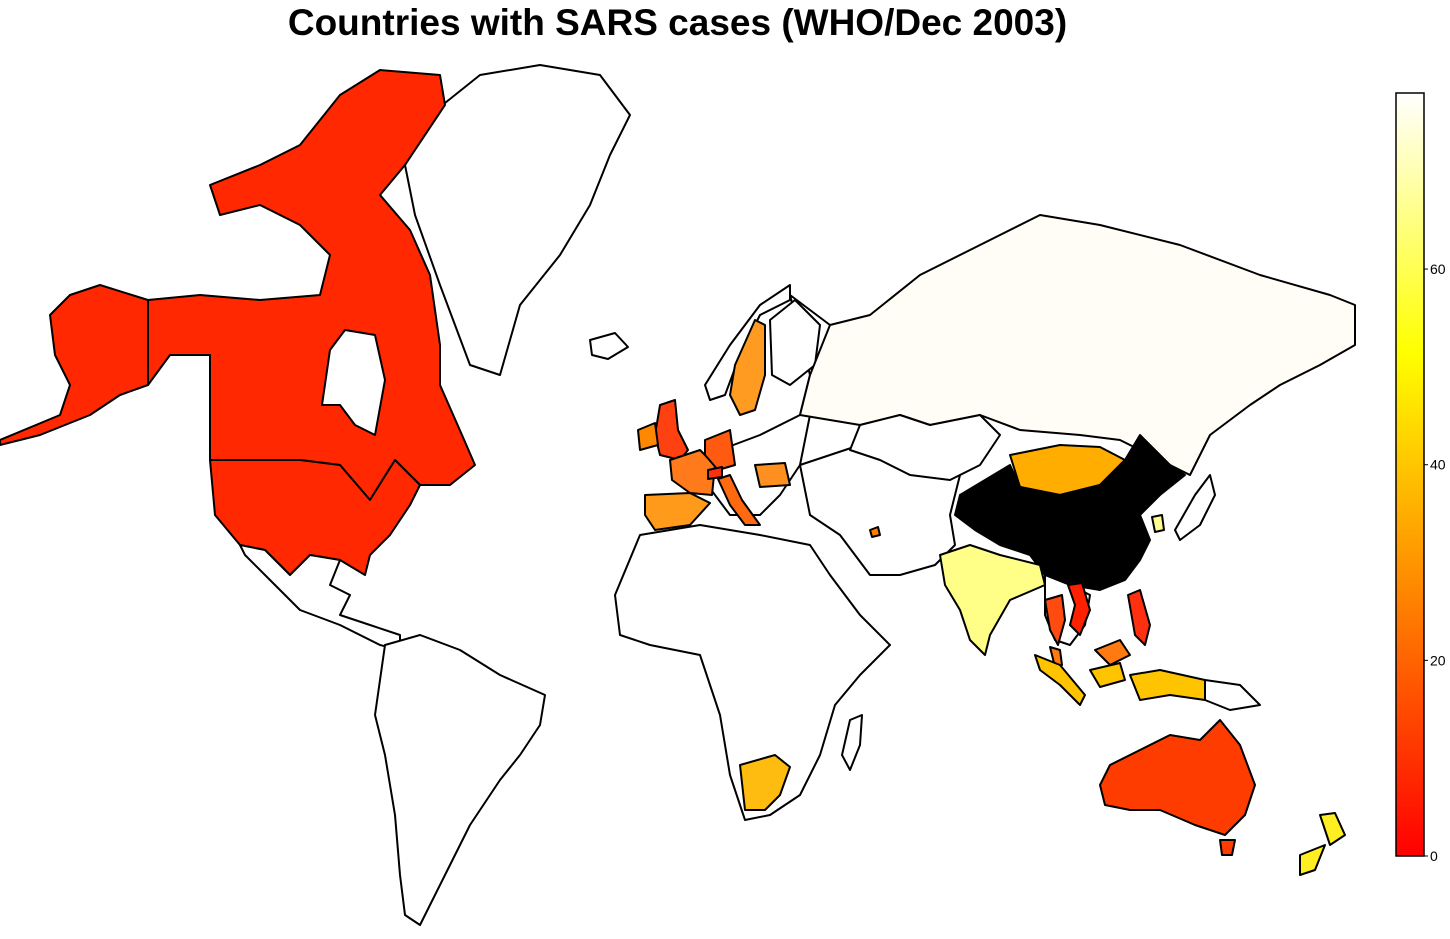 This screenshot has height=939, width=1450. I want to click on legend-tick-label: 0, so click(1434, 856).